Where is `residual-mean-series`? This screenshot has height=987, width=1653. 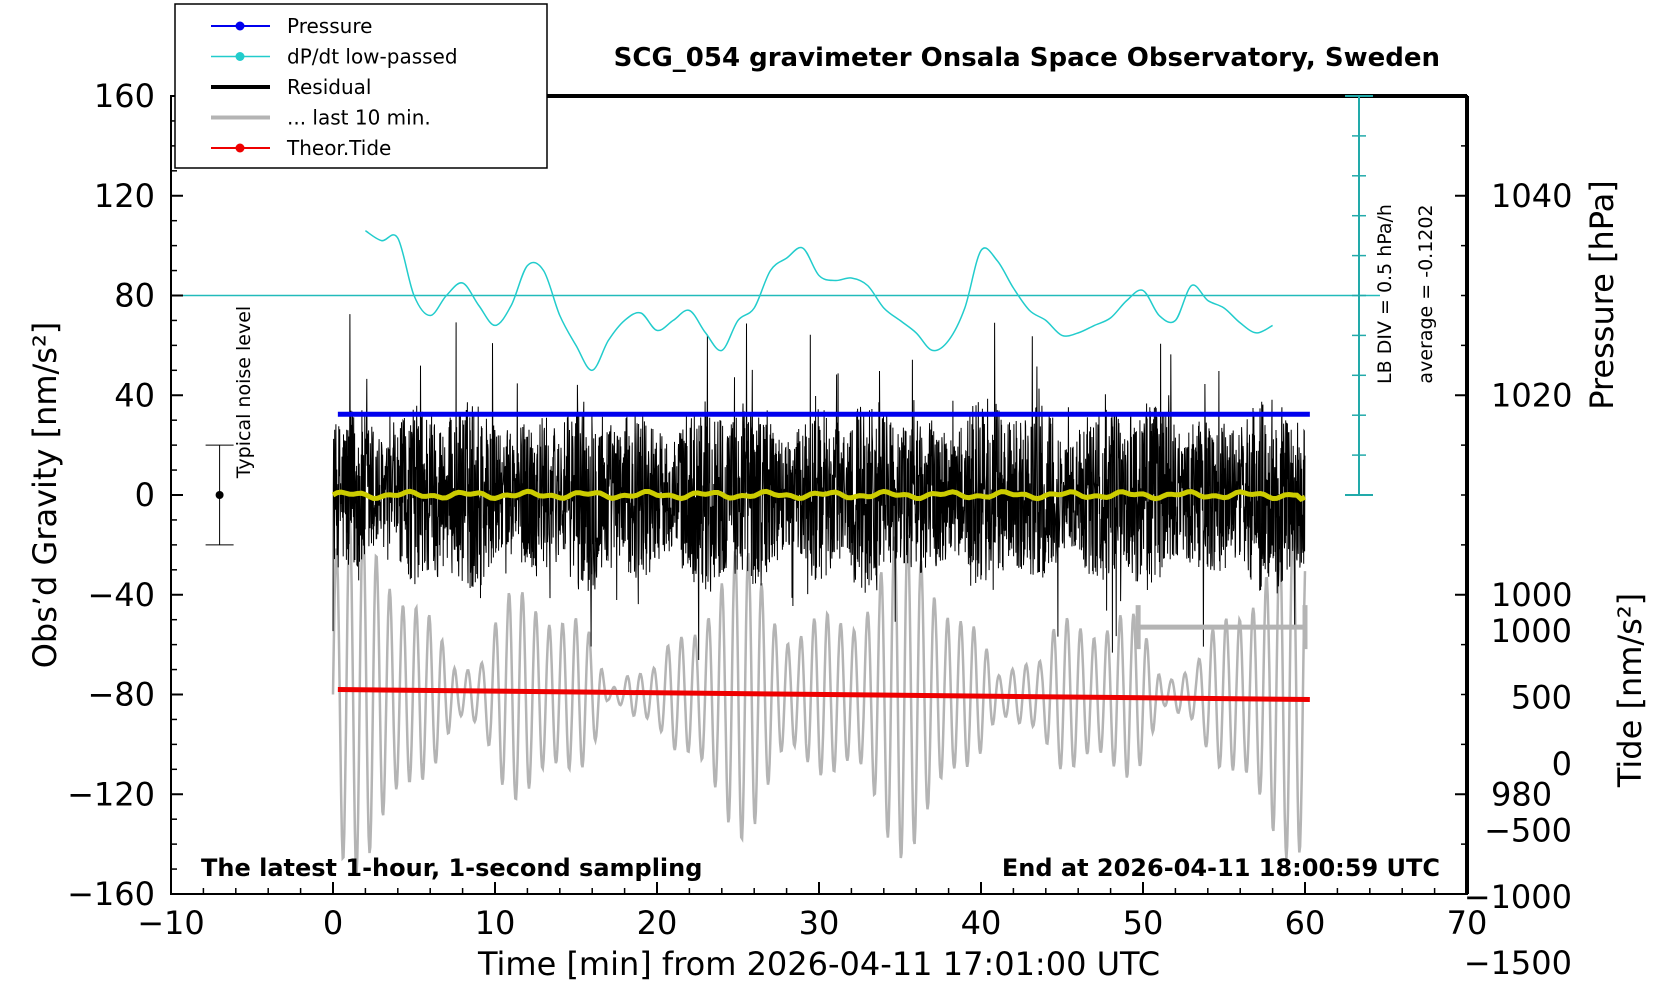
residual-mean-series is located at coordinates (819, 495).